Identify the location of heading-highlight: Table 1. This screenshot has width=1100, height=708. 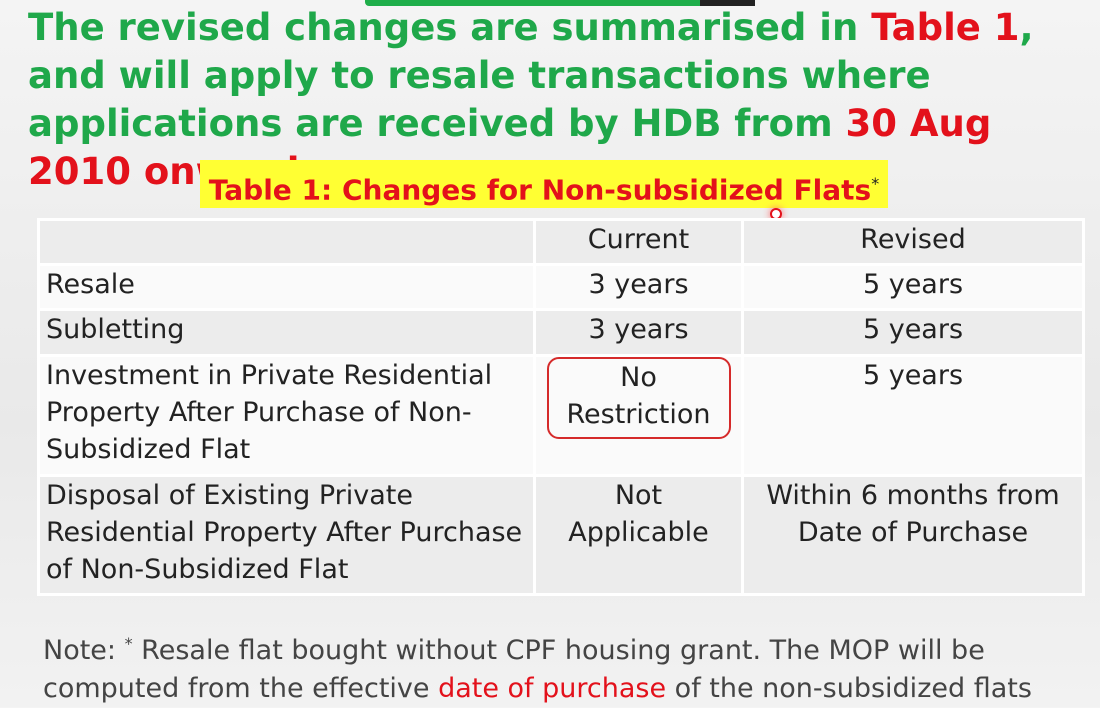
(945, 27).